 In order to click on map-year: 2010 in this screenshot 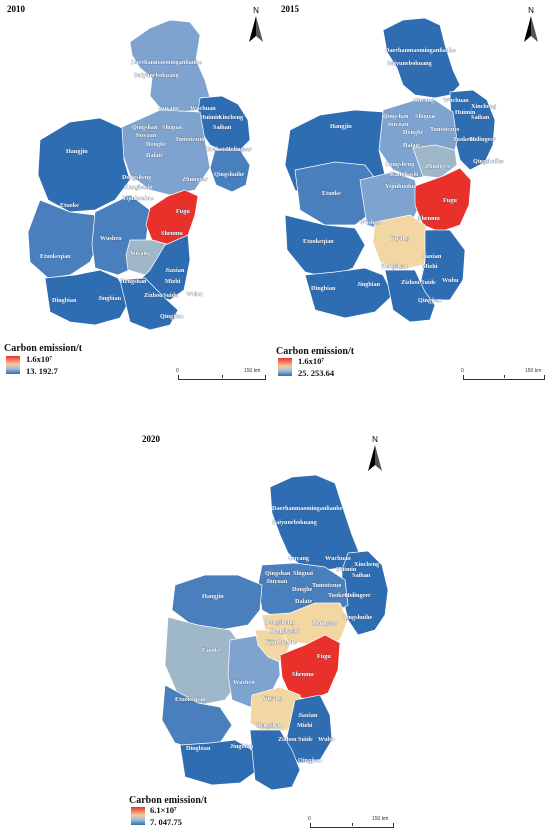, I will do `click(16, 9)`.